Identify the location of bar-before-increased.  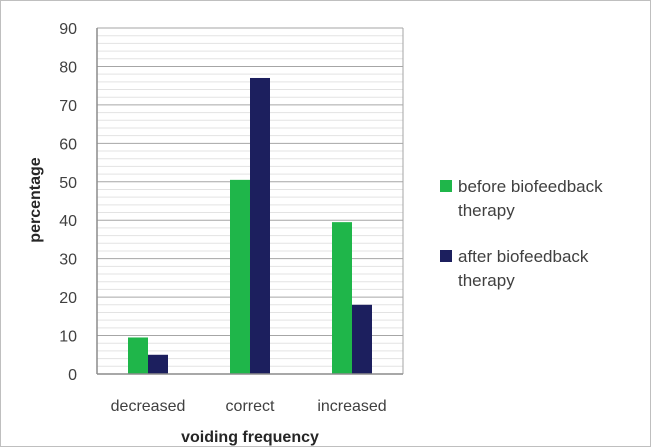
(342, 298).